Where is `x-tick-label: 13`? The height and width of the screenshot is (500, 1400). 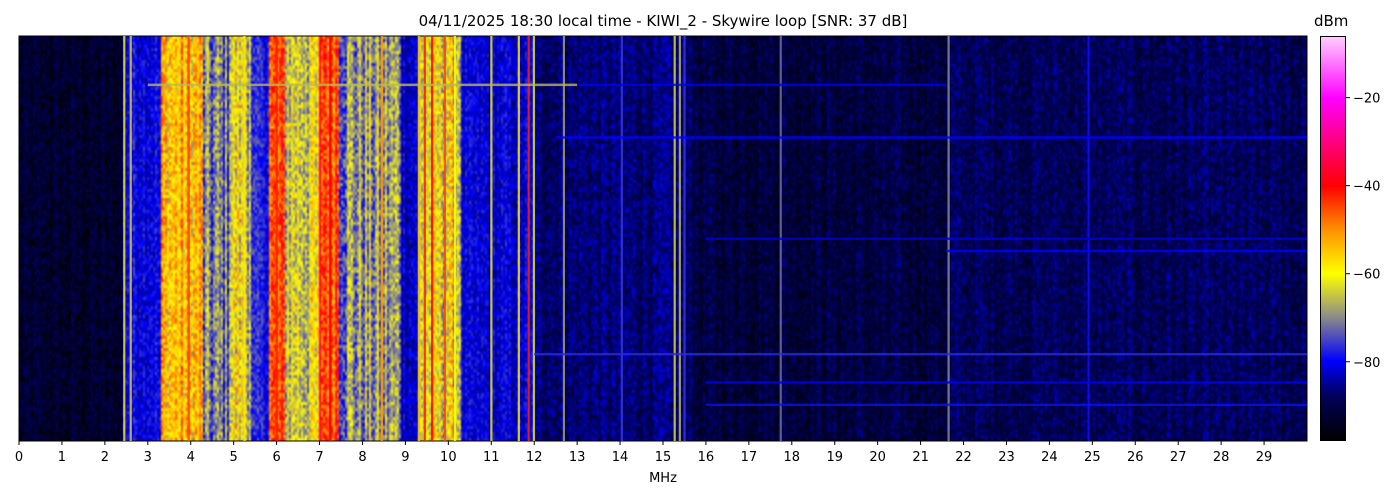 x-tick-label: 13 is located at coordinates (577, 457).